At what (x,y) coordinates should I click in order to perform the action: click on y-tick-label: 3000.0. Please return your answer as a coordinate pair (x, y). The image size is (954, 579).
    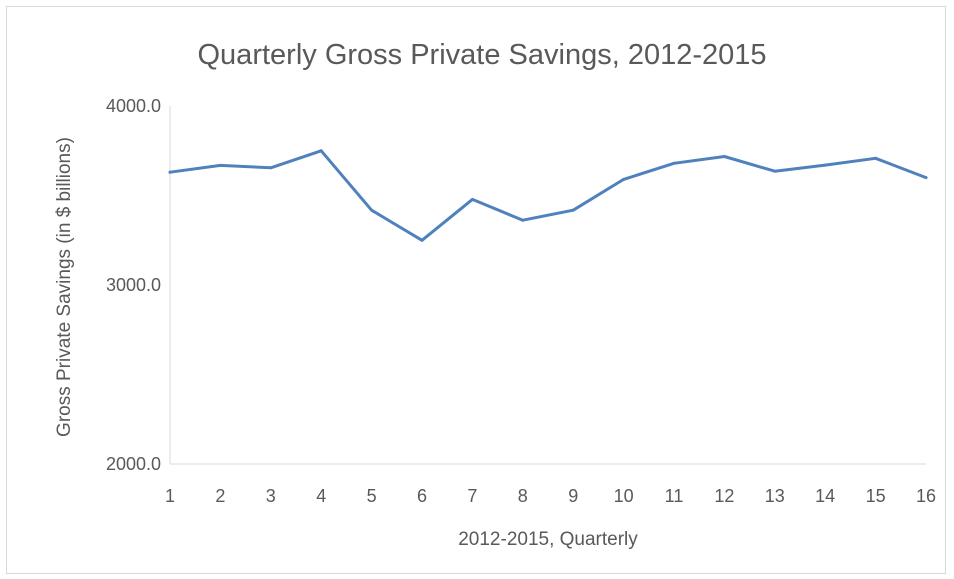
    Looking at the image, I should click on (133, 285).